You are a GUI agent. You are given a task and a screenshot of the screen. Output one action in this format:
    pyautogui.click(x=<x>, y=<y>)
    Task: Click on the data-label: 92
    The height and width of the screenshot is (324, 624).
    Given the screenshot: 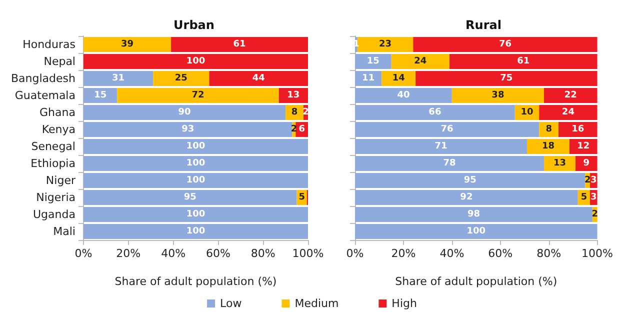 What is the action you would take?
    pyautogui.click(x=466, y=197)
    